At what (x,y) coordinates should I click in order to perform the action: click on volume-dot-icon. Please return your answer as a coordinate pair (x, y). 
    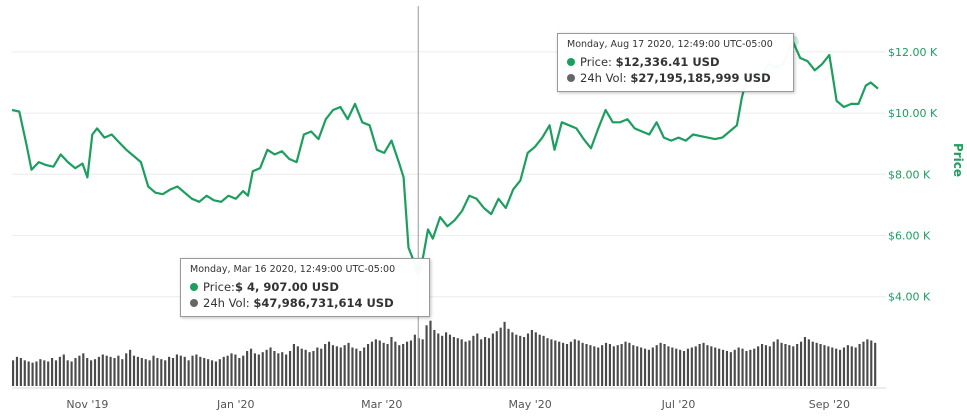
    Looking at the image, I should click on (571, 78).